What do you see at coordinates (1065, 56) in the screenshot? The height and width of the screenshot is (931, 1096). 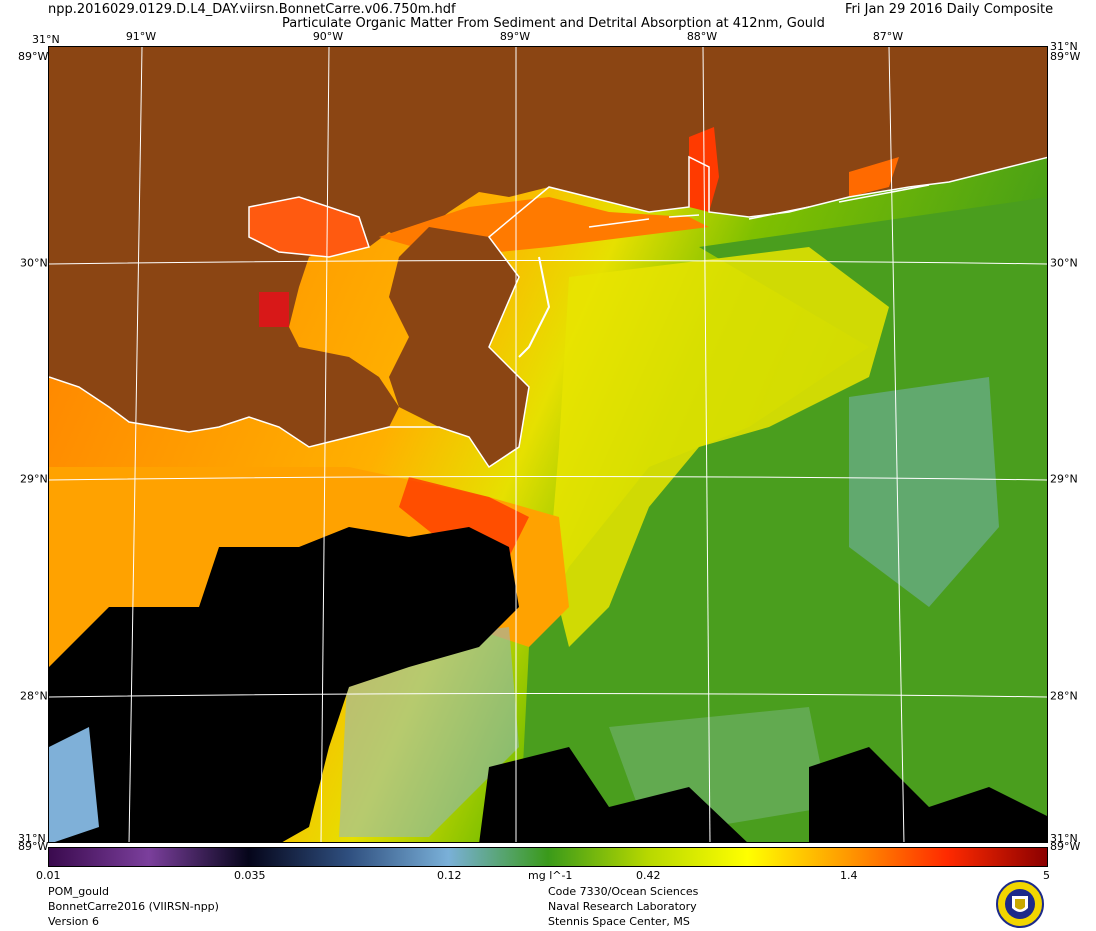 I see `corner-lon-top-right: 89°W` at bounding box center [1065, 56].